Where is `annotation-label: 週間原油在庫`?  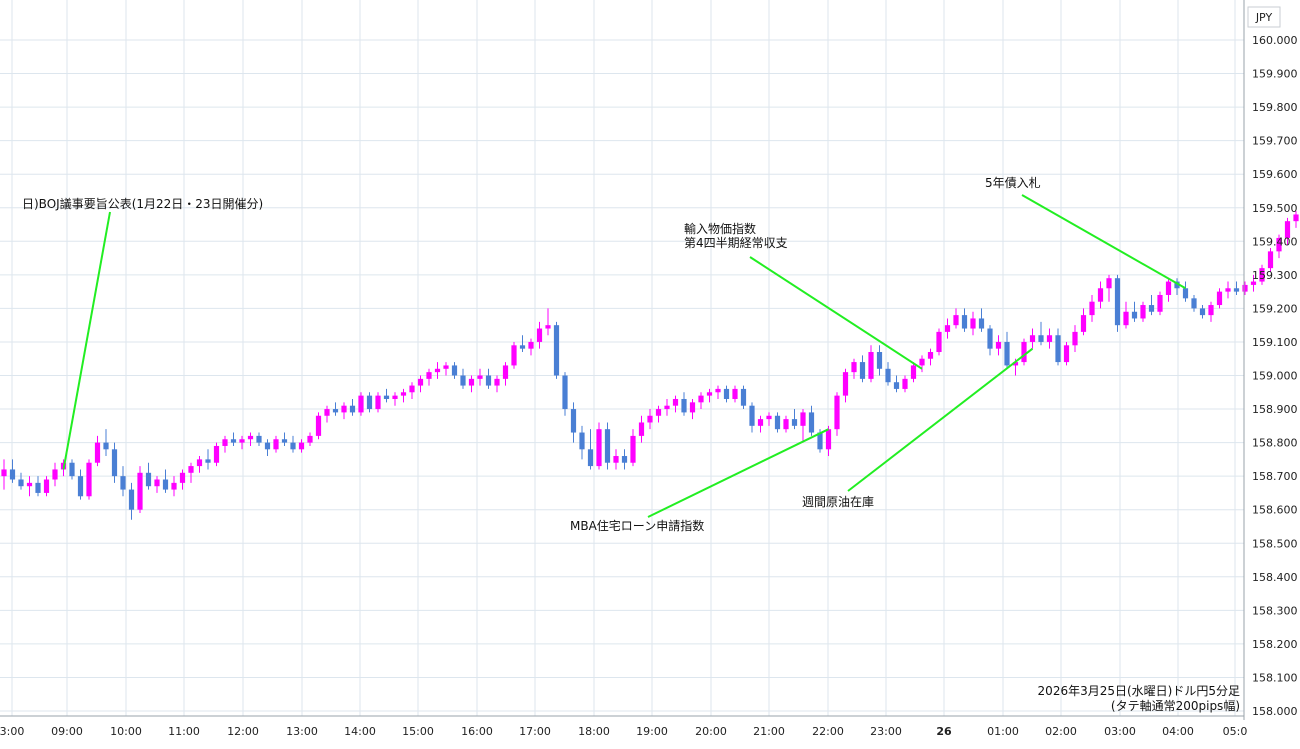
annotation-label: 週間原油在庫 is located at coordinates (838, 502).